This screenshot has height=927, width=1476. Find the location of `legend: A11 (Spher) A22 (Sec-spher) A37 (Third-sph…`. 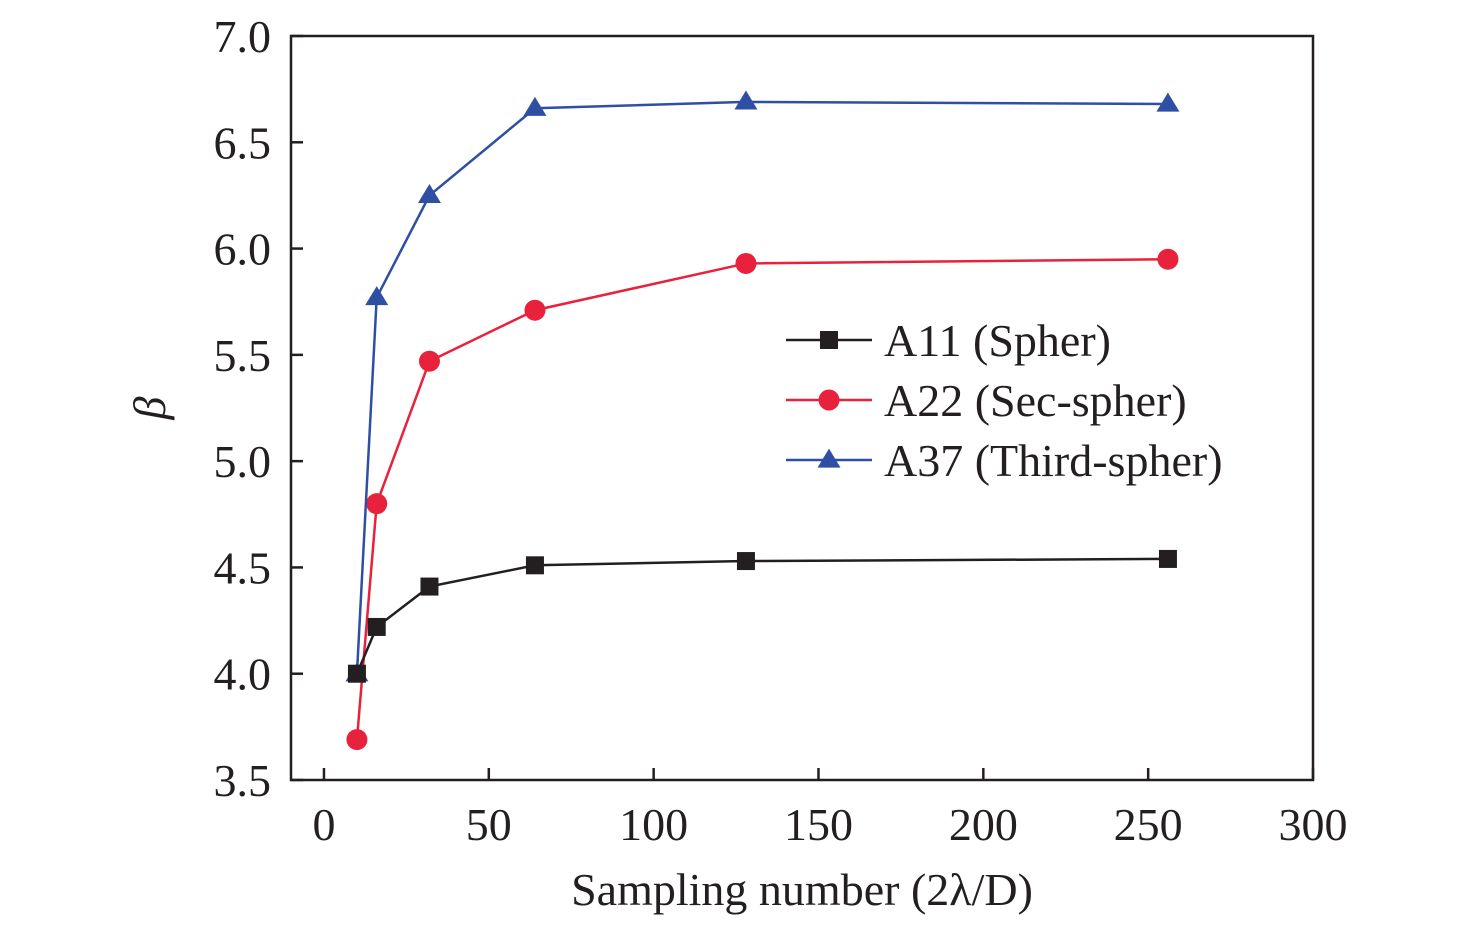

legend: A11 (Spher) A22 (Sec-spher) A37 (Third-sph… is located at coordinates (1004, 400).